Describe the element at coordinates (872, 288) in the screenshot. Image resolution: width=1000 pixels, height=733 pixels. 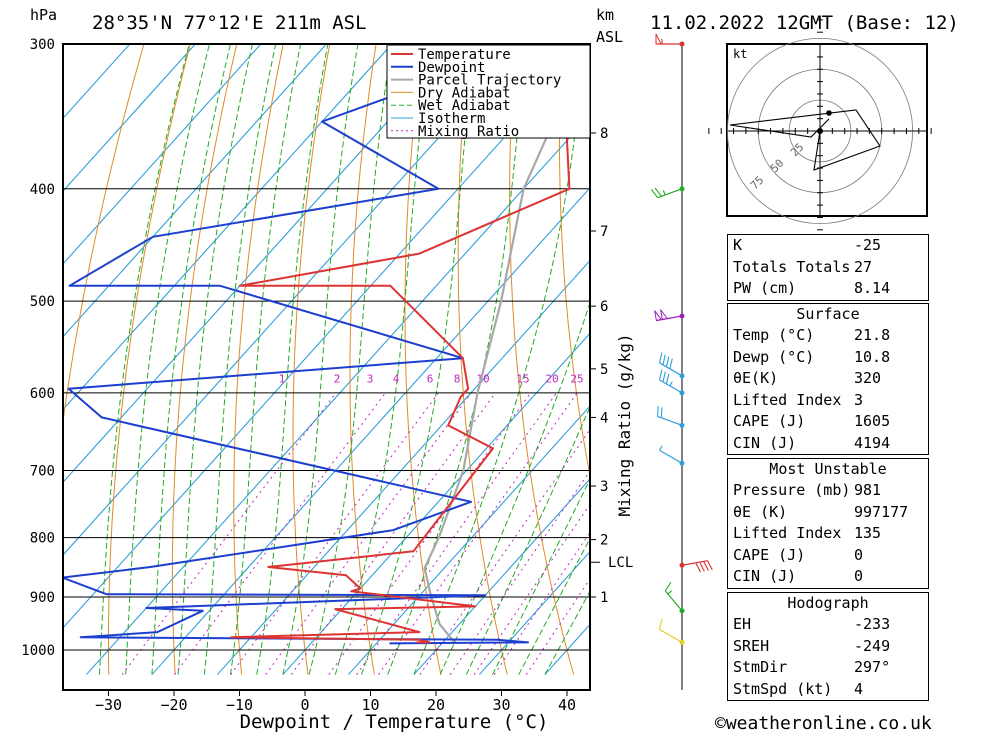
I see `index-value: 8.14` at that location.